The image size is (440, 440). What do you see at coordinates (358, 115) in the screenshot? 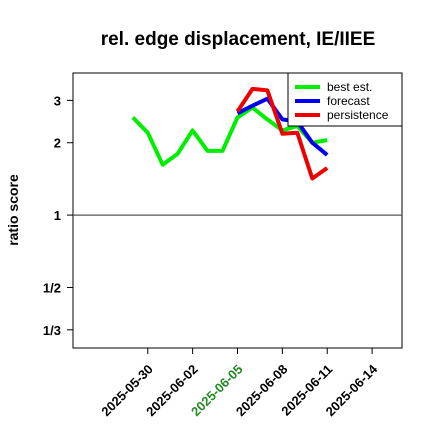
I see `legend-label-persistence: persistence` at bounding box center [358, 115].